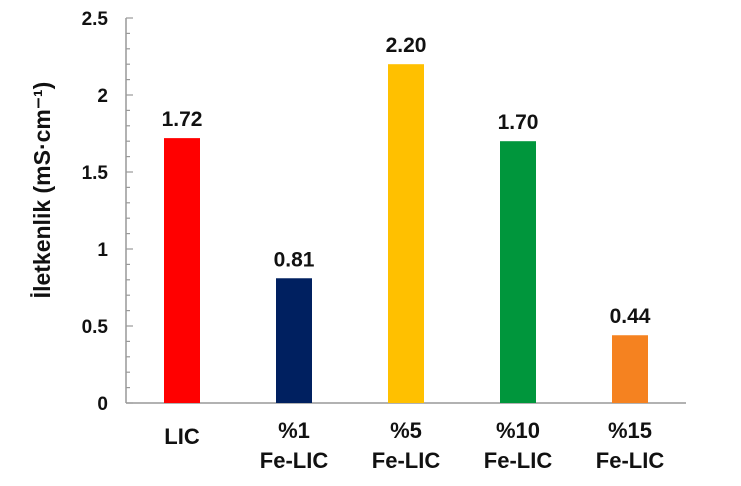  What do you see at coordinates (42, 190) in the screenshot?
I see `y-axis-title: İletkenlik (mS·cm⁻¹)` at bounding box center [42, 190].